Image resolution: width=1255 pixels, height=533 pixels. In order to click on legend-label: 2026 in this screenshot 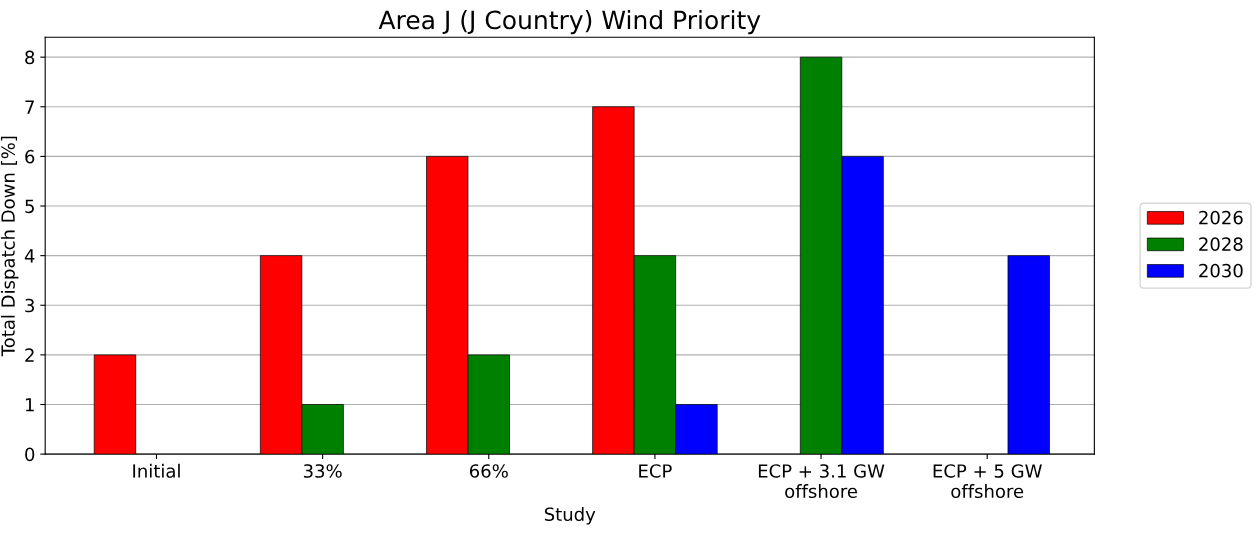, I will do `click(1221, 217)`.